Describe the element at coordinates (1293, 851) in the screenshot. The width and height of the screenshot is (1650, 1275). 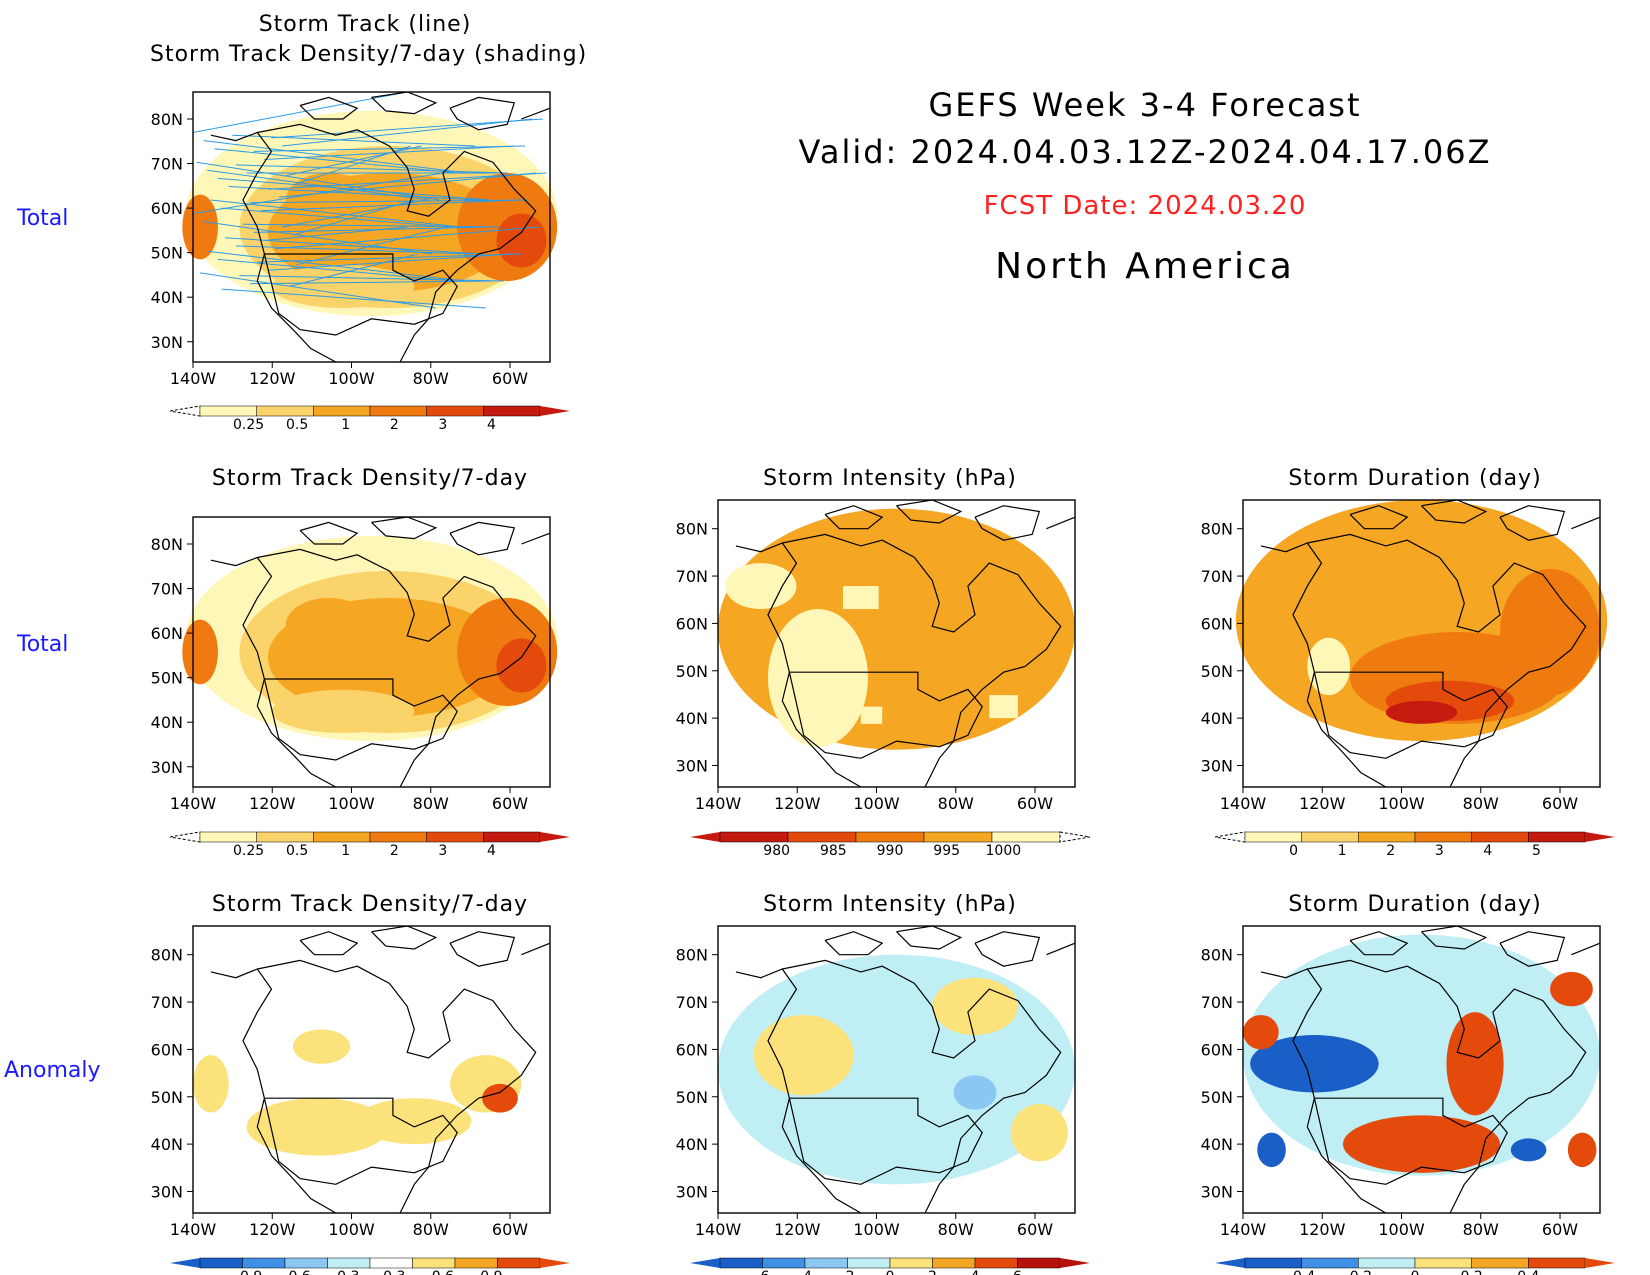
I see `colorbar-label: 0` at that location.